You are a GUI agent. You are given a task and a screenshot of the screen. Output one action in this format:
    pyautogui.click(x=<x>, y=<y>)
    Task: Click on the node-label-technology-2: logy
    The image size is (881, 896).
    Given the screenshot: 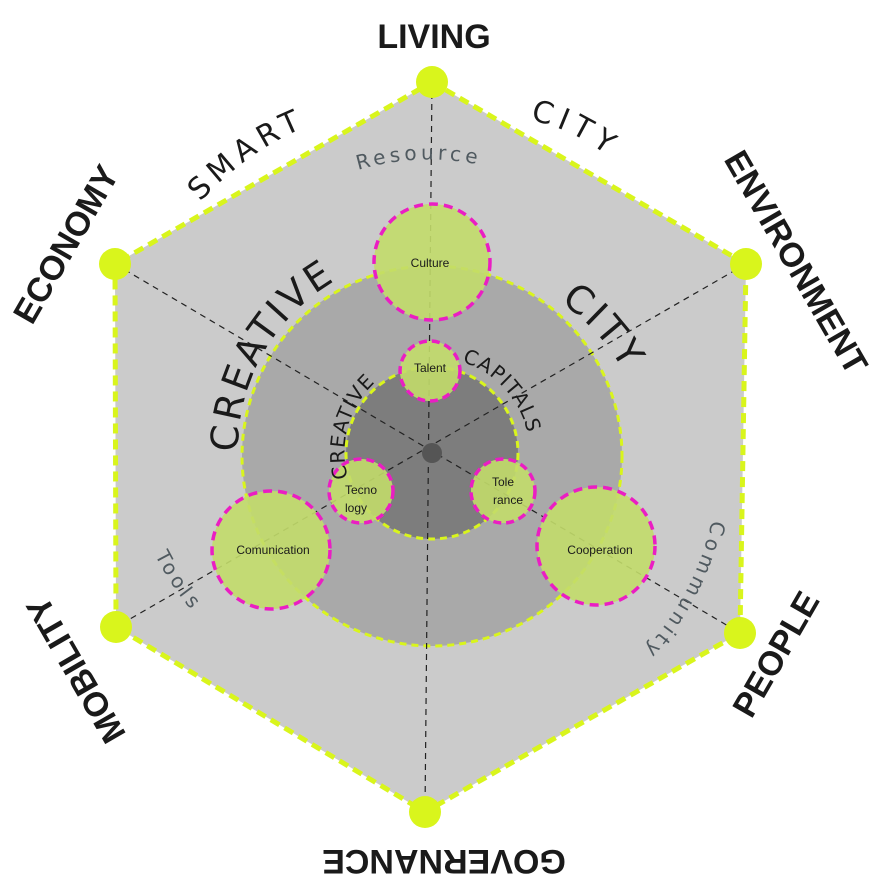 What is the action you would take?
    pyautogui.click(x=356, y=508)
    